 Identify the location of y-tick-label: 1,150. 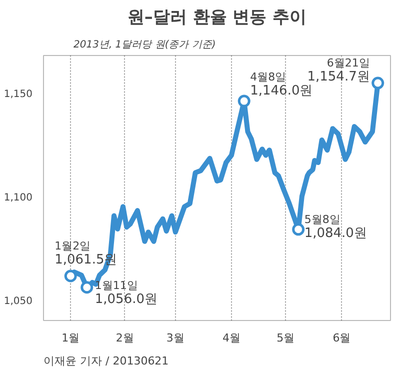
(18, 94).